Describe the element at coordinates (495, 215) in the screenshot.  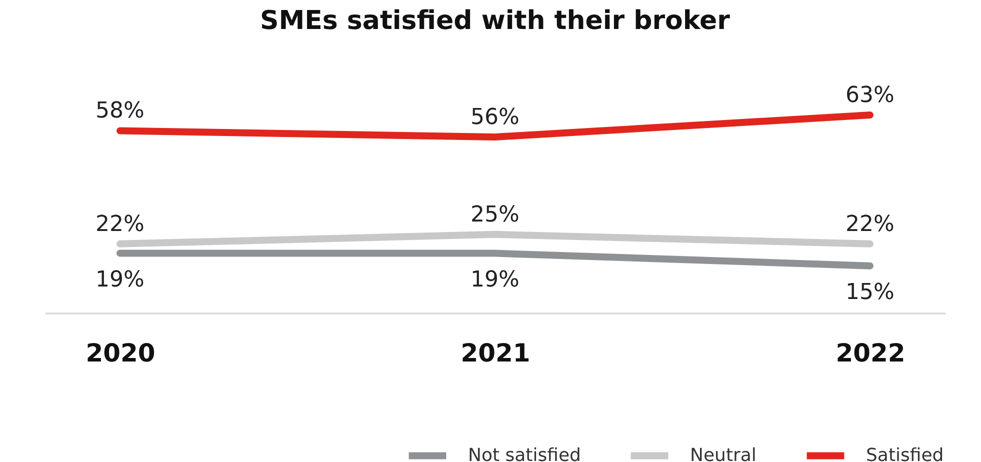
I see `data-label: 25%` at that location.